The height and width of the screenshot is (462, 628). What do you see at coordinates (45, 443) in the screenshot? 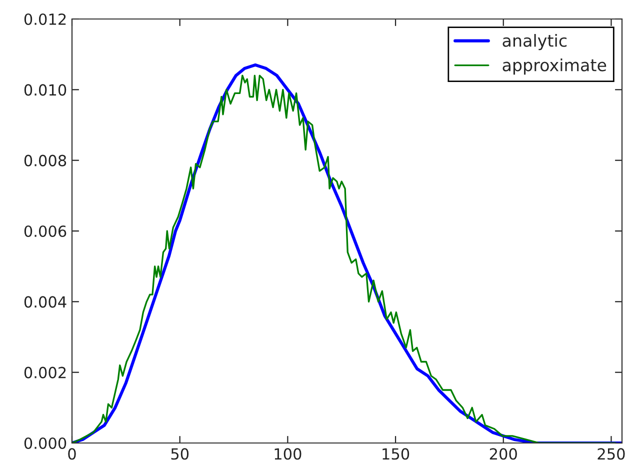
I see `y-tick-label: 0.000` at bounding box center [45, 443].